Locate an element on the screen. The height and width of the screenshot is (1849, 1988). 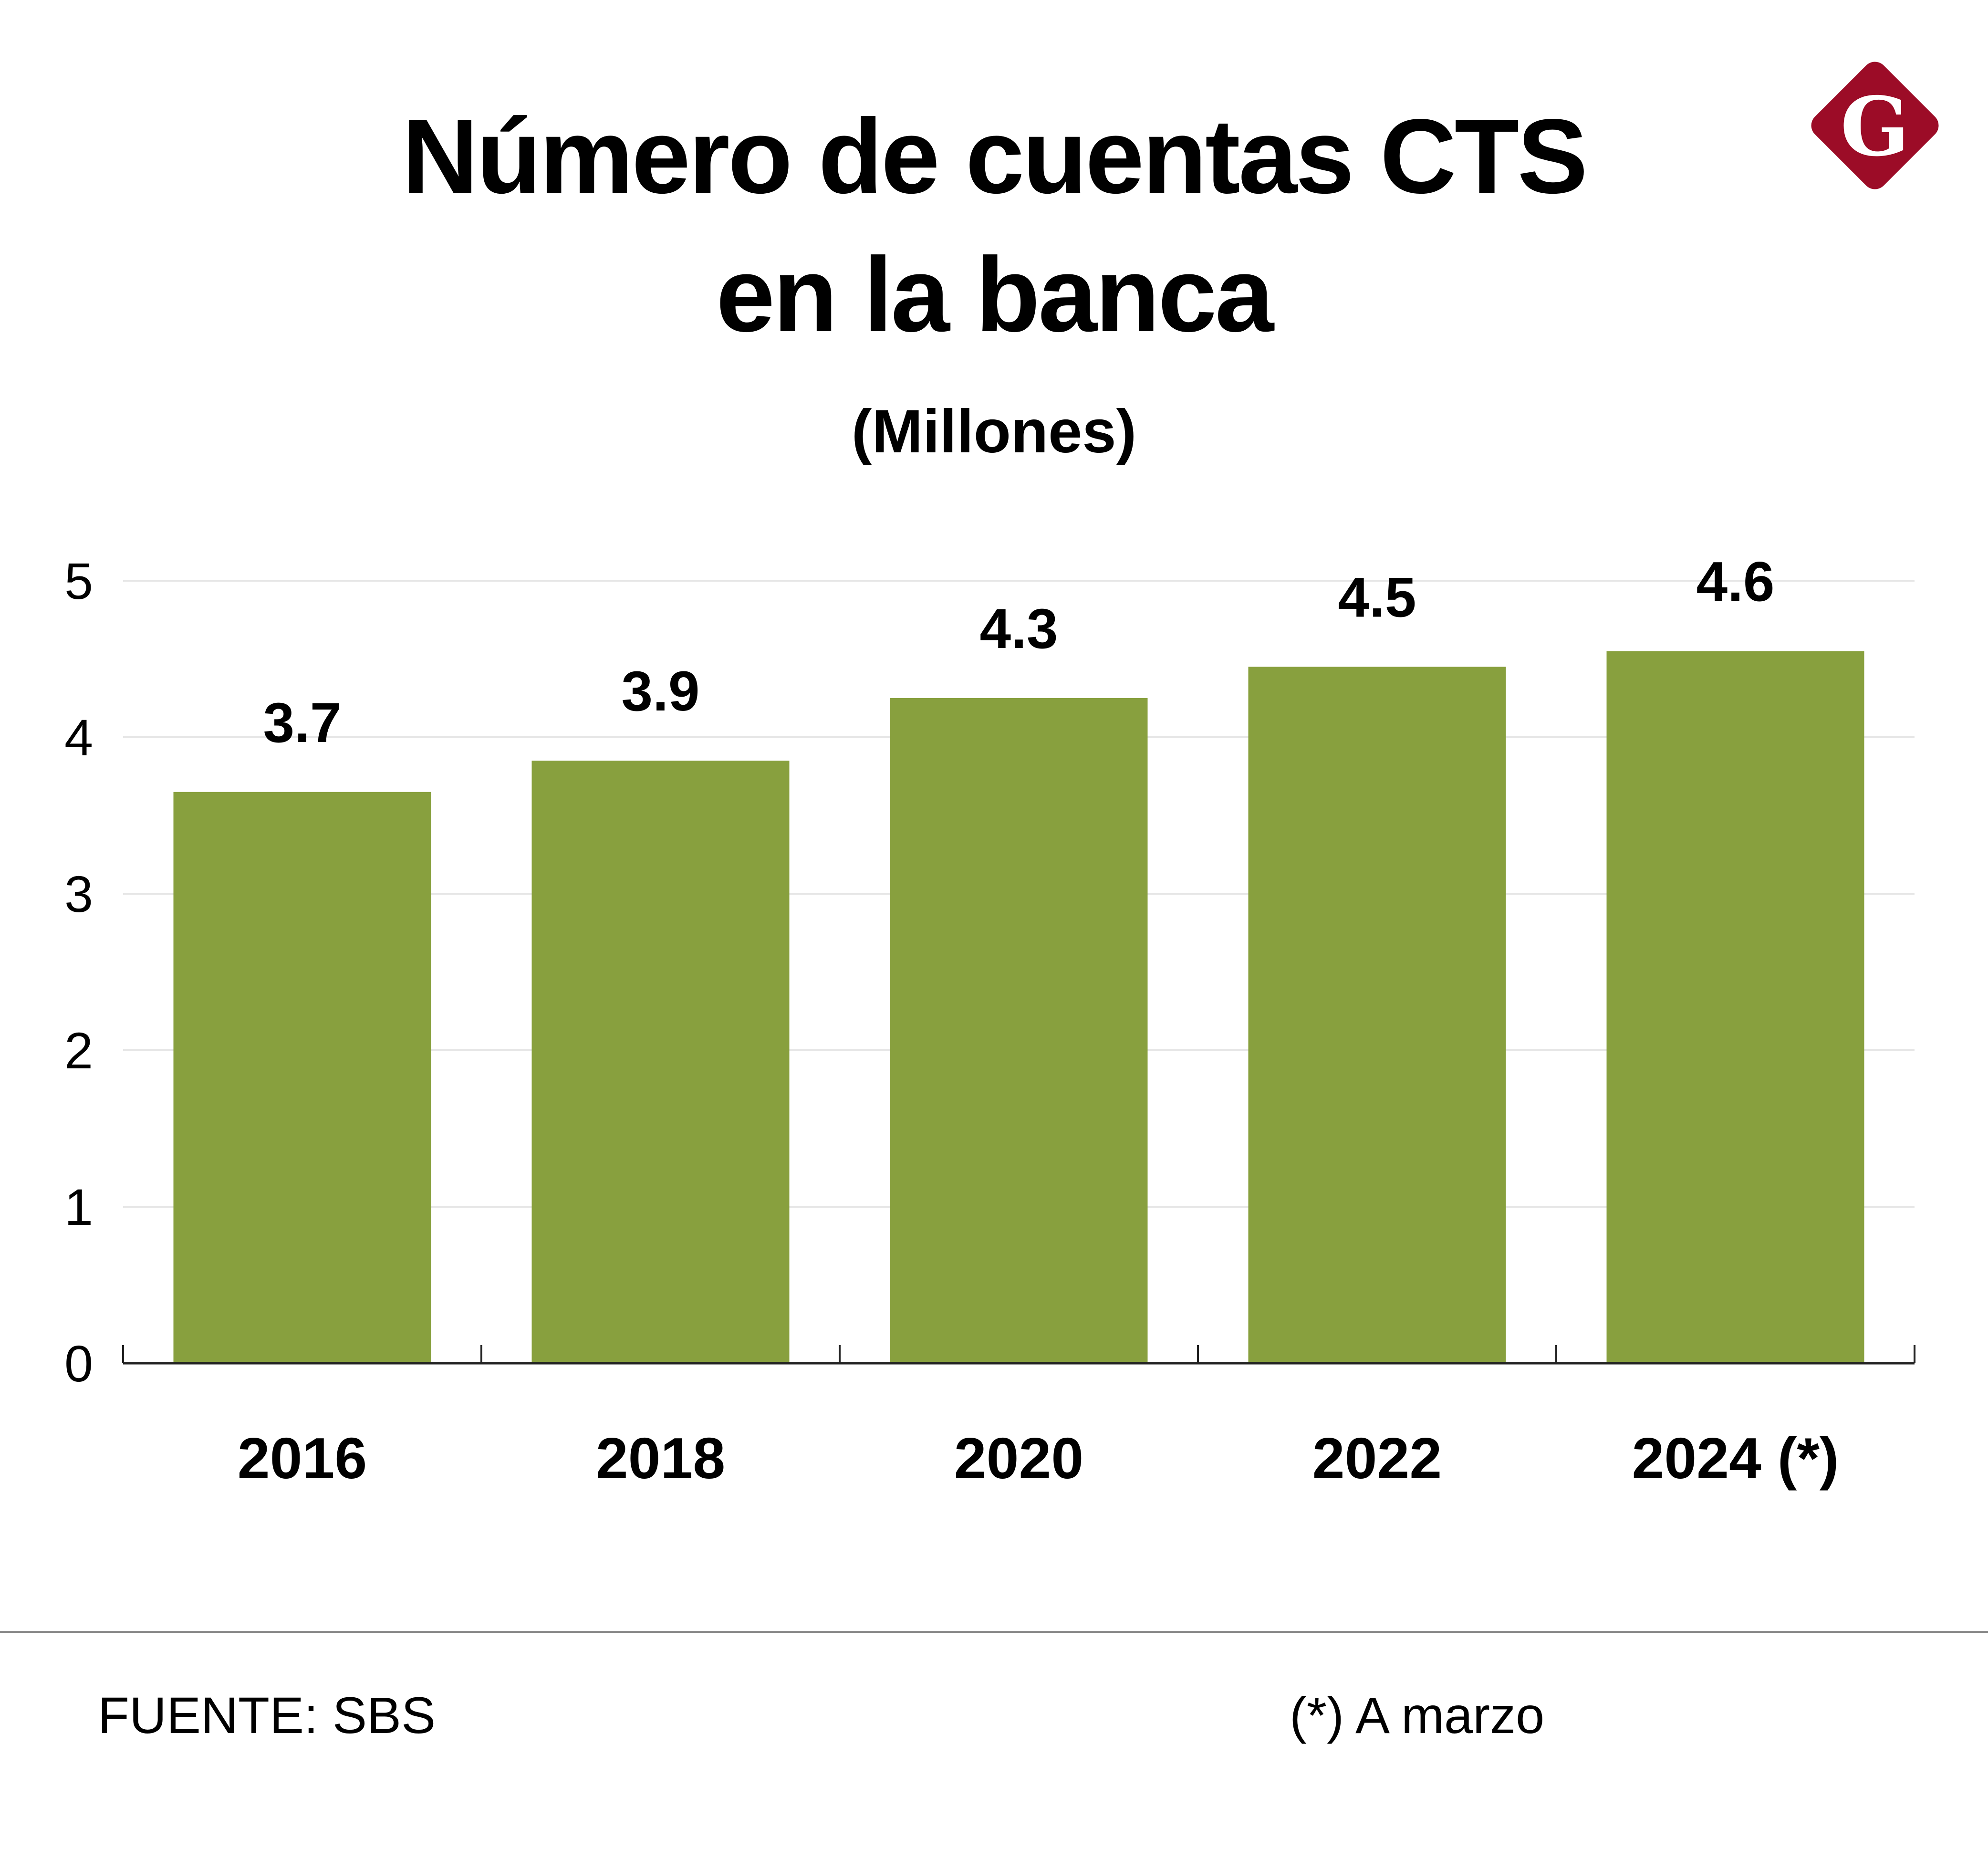
y-tick-label: 1 is located at coordinates (78, 1207).